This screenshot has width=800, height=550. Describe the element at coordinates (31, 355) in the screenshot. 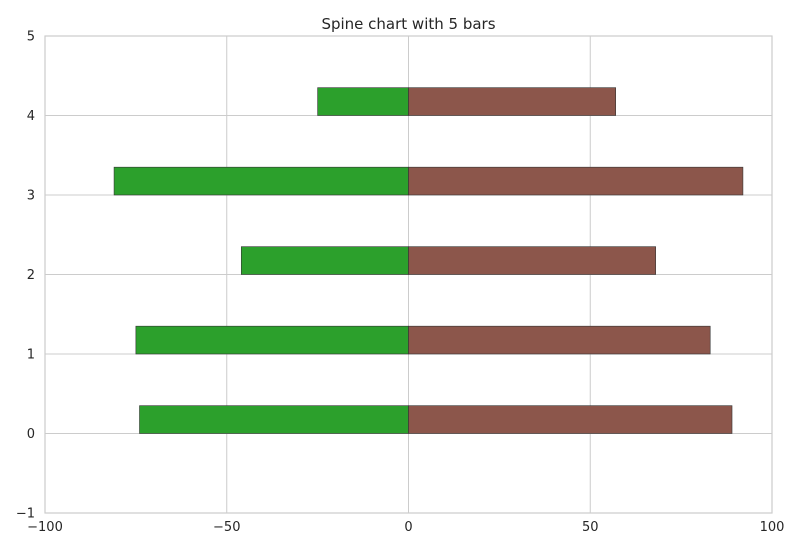

I see `y-tick-label: 1` at that location.